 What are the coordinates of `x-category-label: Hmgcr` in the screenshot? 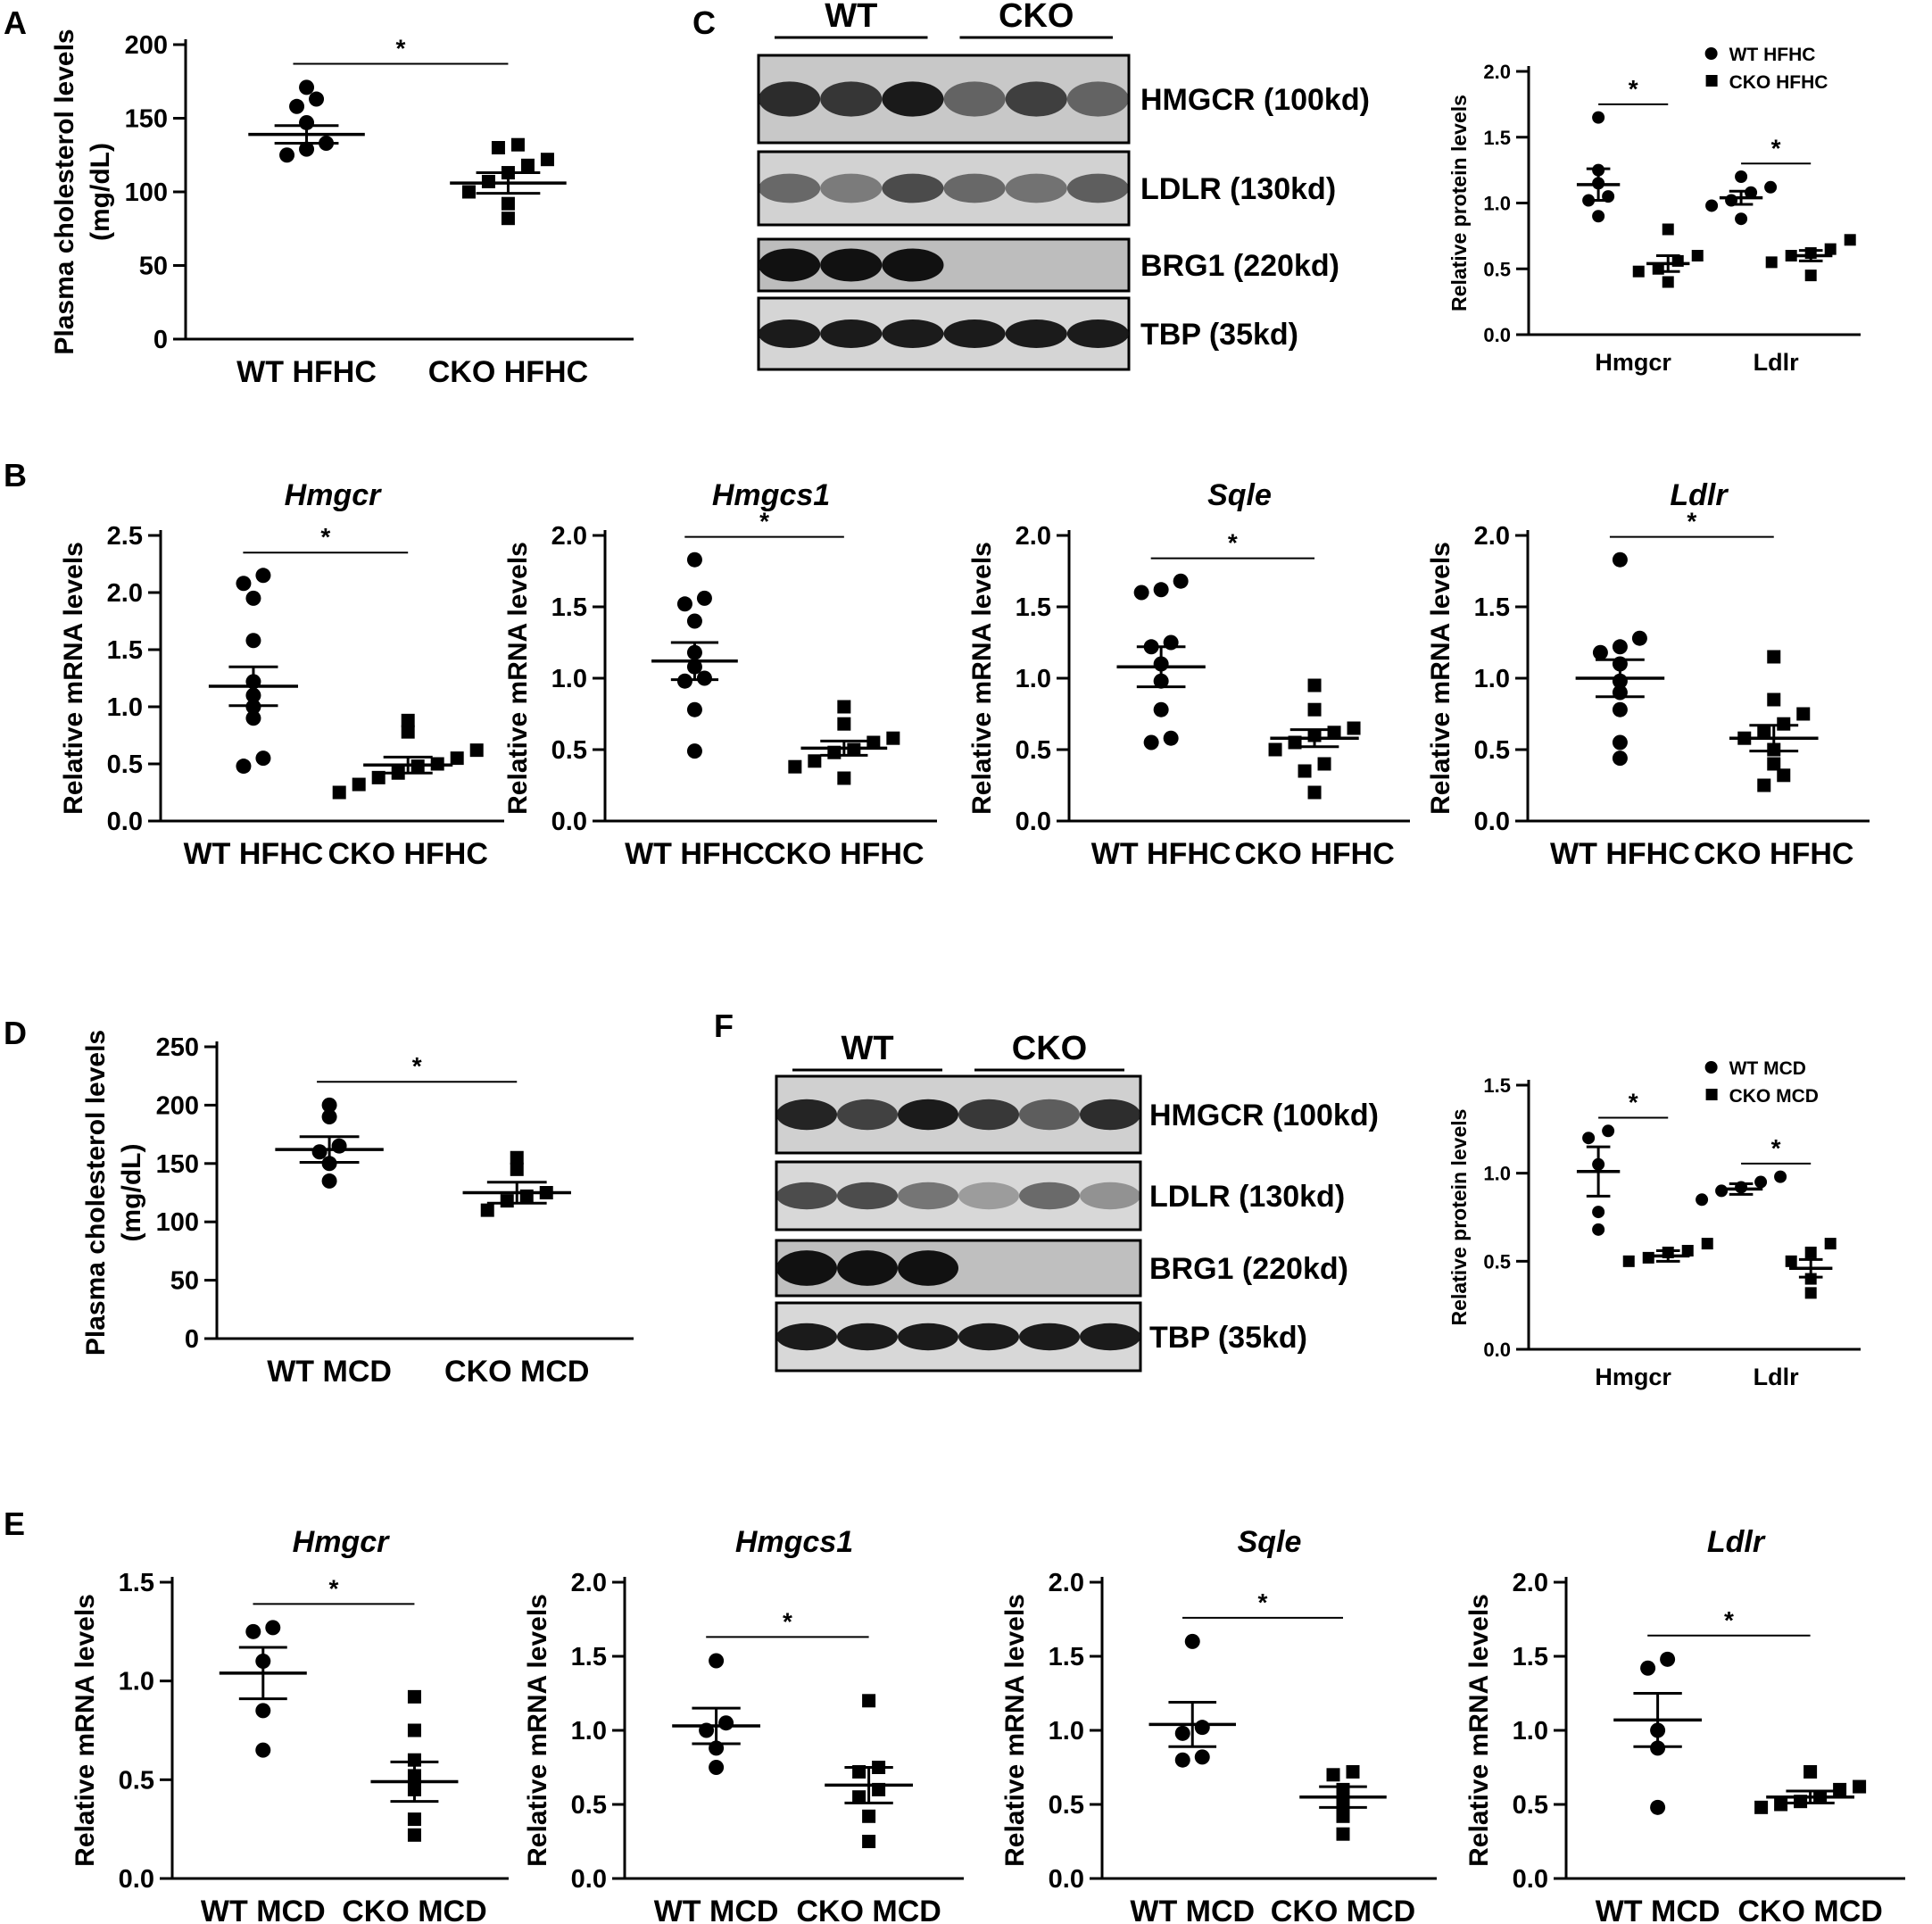 It's located at (1633, 1377).